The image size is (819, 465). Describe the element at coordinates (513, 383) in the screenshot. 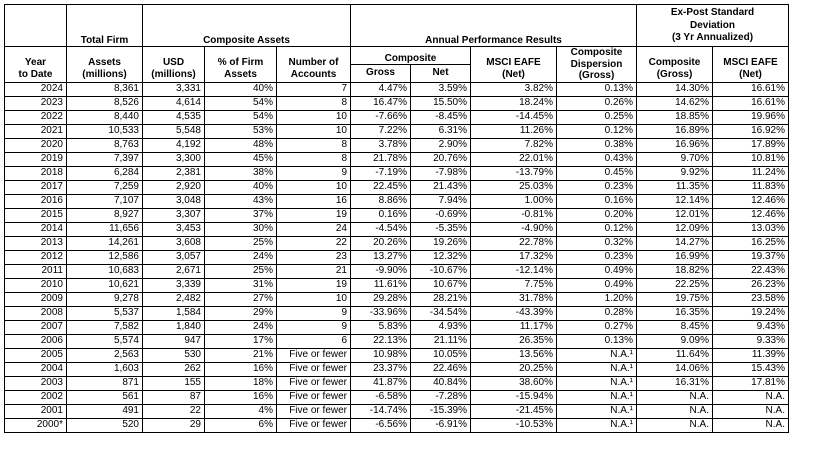

I see `msci-eafe-return-cell: 38.60%` at that location.